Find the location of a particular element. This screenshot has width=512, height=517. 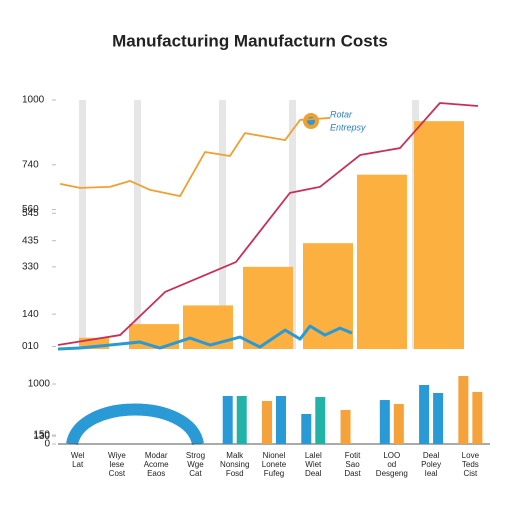

x-tick-label: Malk Nonsing Fosd is located at coordinates (234, 464).